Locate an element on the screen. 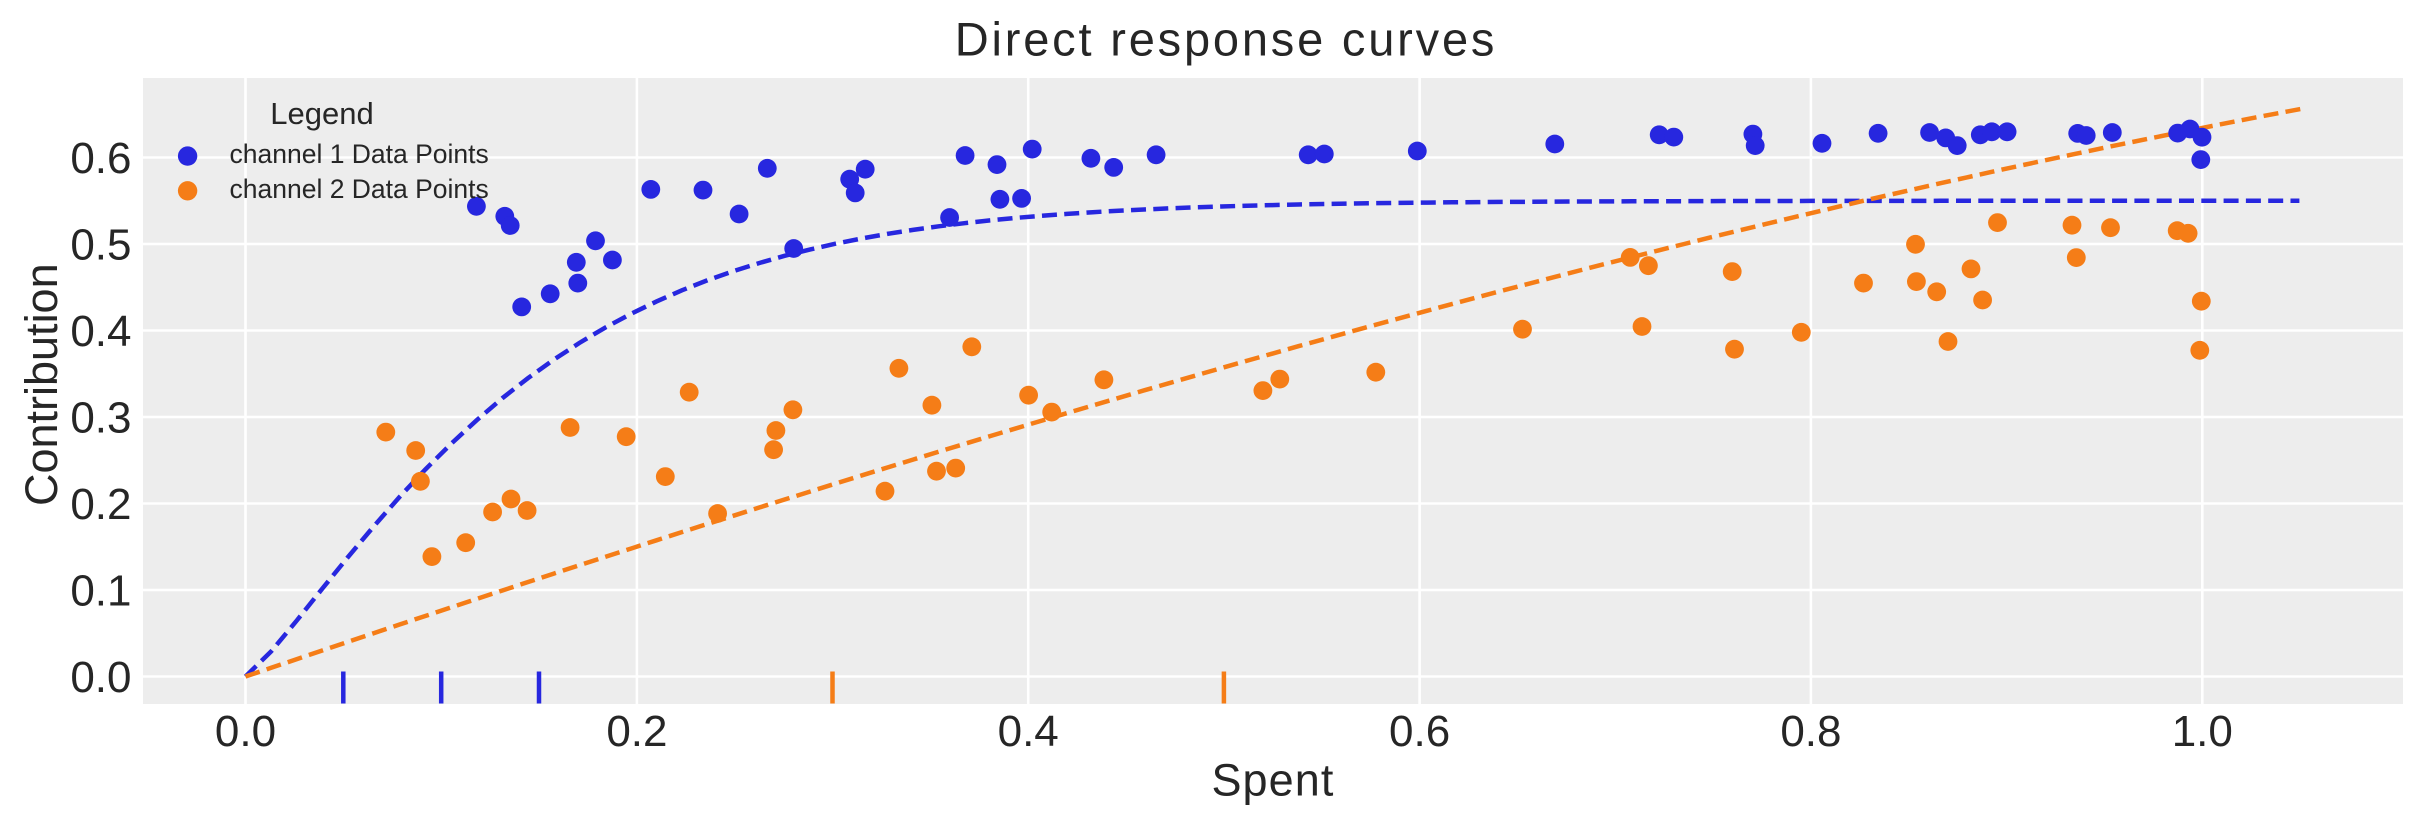  svg-text: channel 2 Data Points is located at coordinates (359, 189).